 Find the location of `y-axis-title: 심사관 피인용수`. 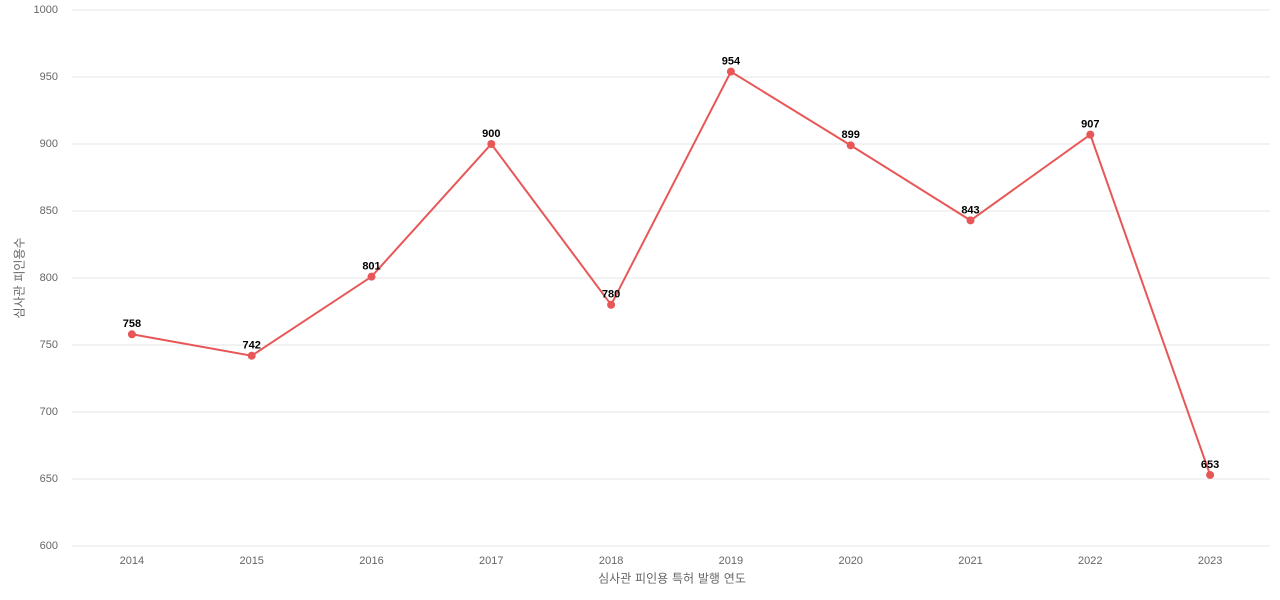

y-axis-title: 심사관 피인용수 is located at coordinates (20, 277).